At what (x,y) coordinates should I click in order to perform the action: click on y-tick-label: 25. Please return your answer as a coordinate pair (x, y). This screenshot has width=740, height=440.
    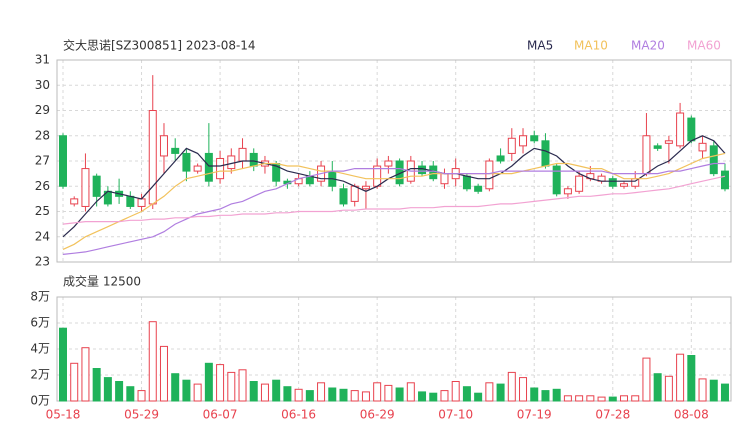
    Looking at the image, I should click on (42, 211).